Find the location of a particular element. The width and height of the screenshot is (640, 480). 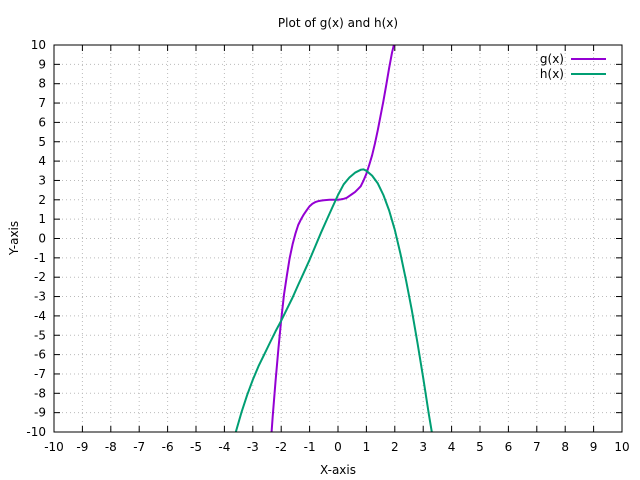

y-tick-label: 4 is located at coordinates (42, 161).